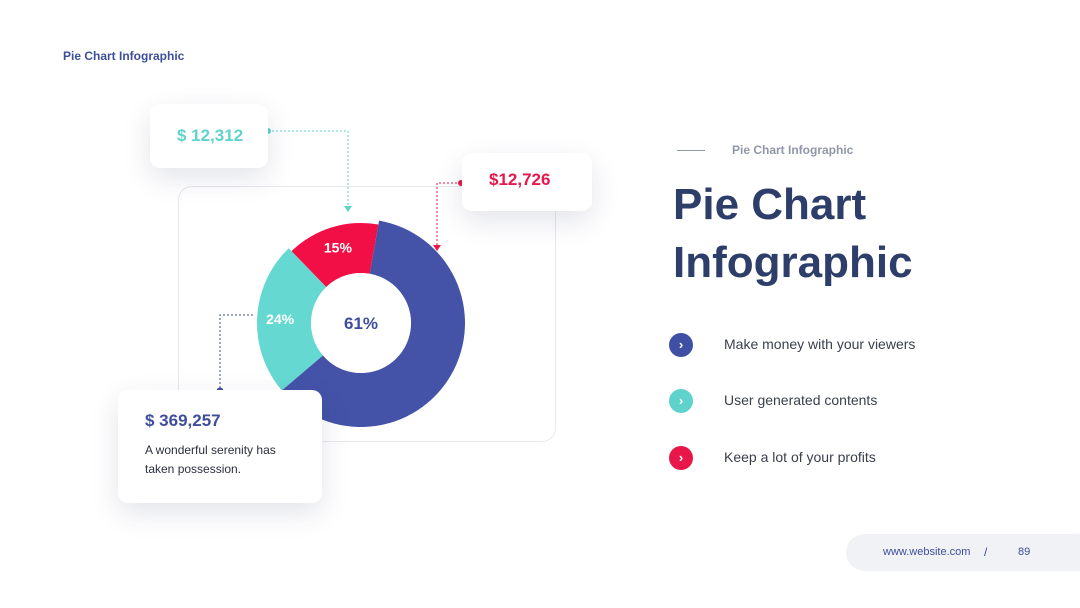 This screenshot has height=608, width=1080. I want to click on footer-url: www.website.com, so click(927, 552).